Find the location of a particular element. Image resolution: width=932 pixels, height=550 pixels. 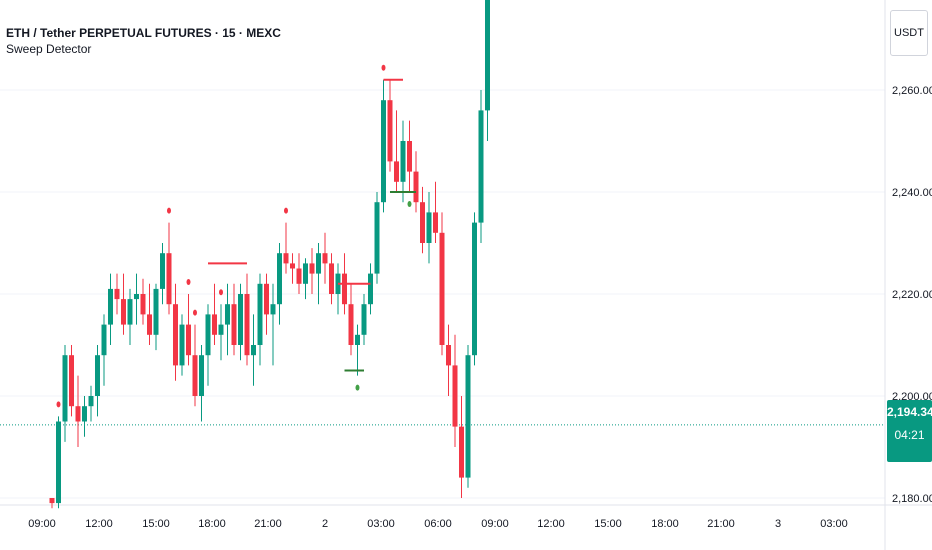

price-scale-label: 2,260.00 is located at coordinates (912, 91).